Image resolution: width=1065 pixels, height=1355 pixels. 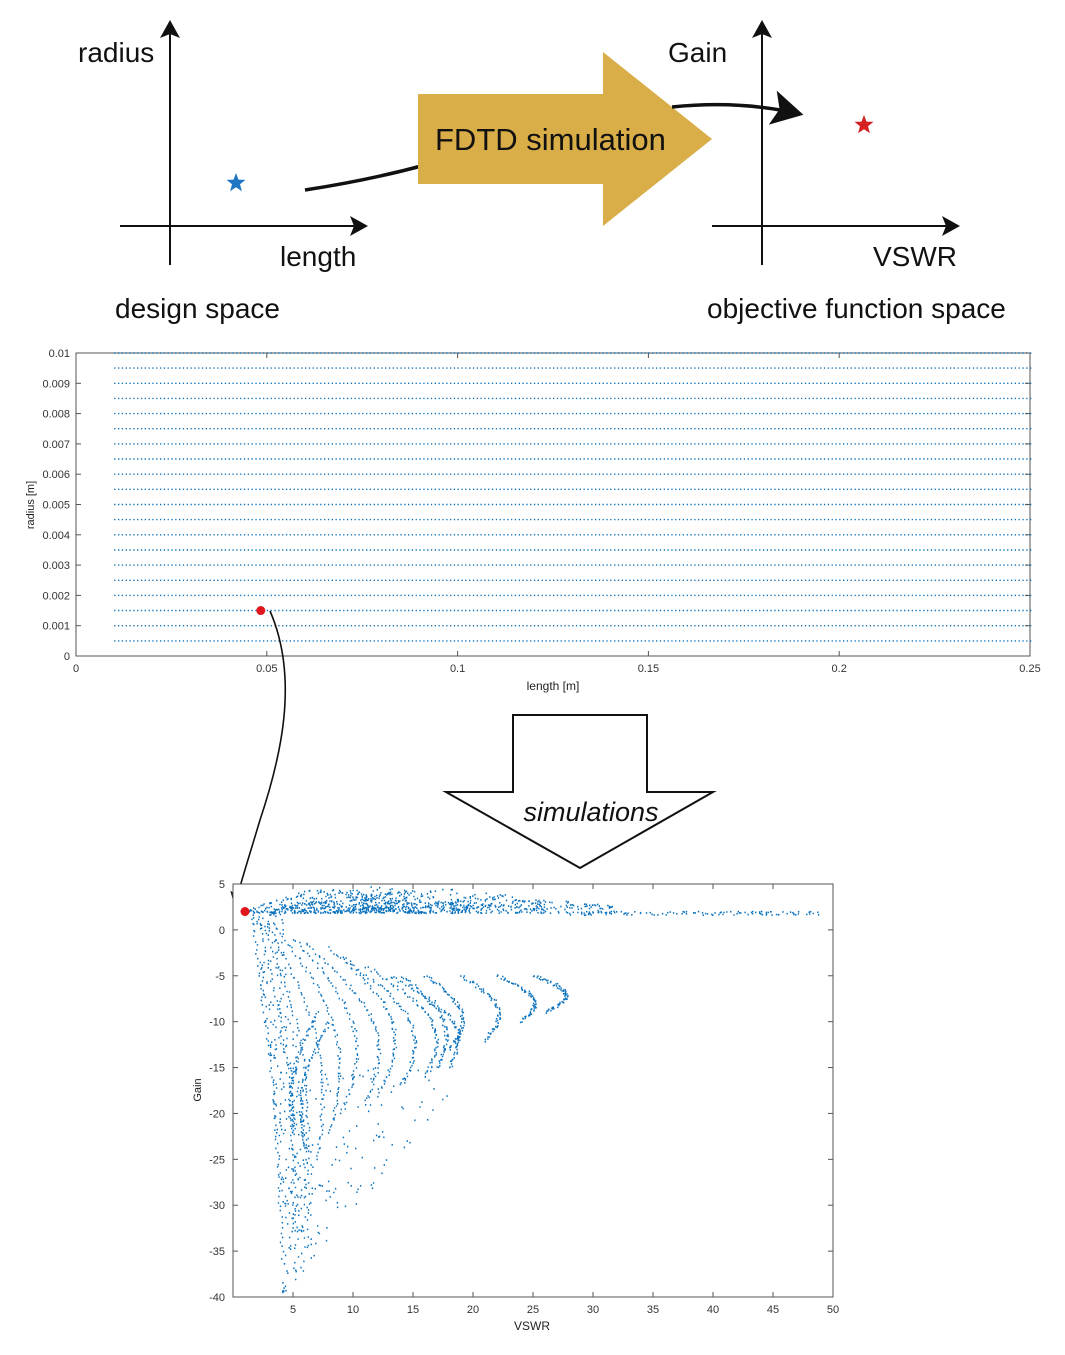 What do you see at coordinates (198, 1089) in the screenshot?
I see `objective-scatter-y-label: Gain` at bounding box center [198, 1089].